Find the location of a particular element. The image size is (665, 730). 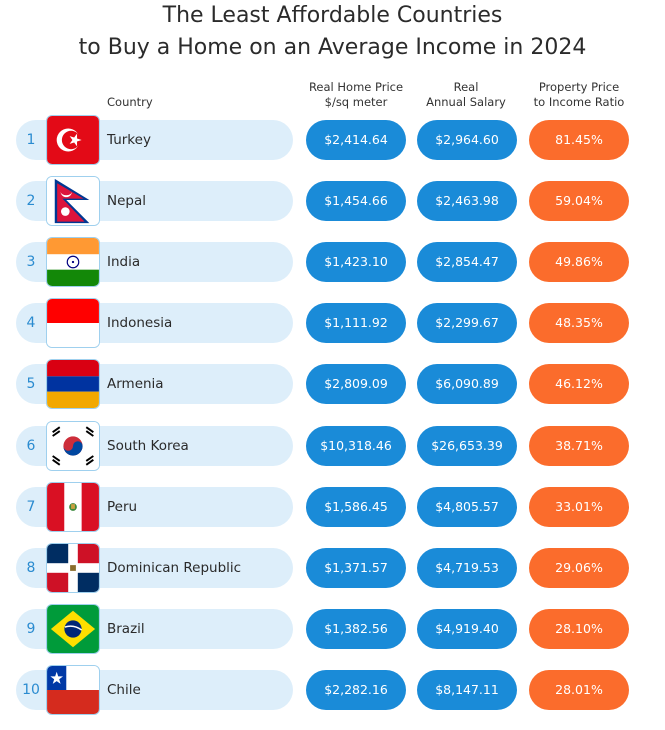

table-row: 1 Turkey $2,414.64 $2,964.60 81.45% is located at coordinates (332, 140).